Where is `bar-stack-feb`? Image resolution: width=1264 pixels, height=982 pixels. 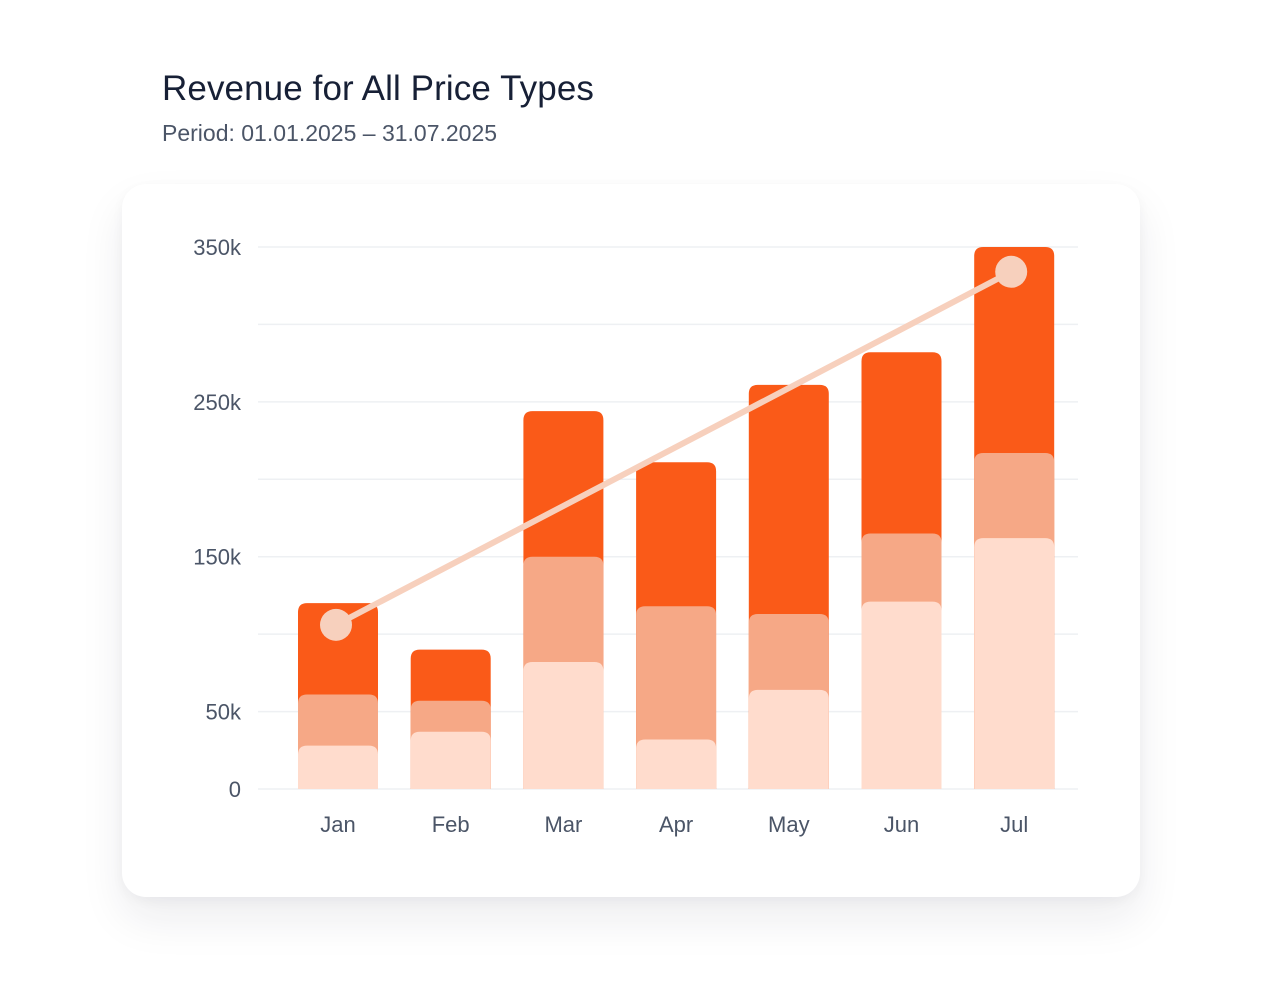 bar-stack-feb is located at coordinates (450, 719).